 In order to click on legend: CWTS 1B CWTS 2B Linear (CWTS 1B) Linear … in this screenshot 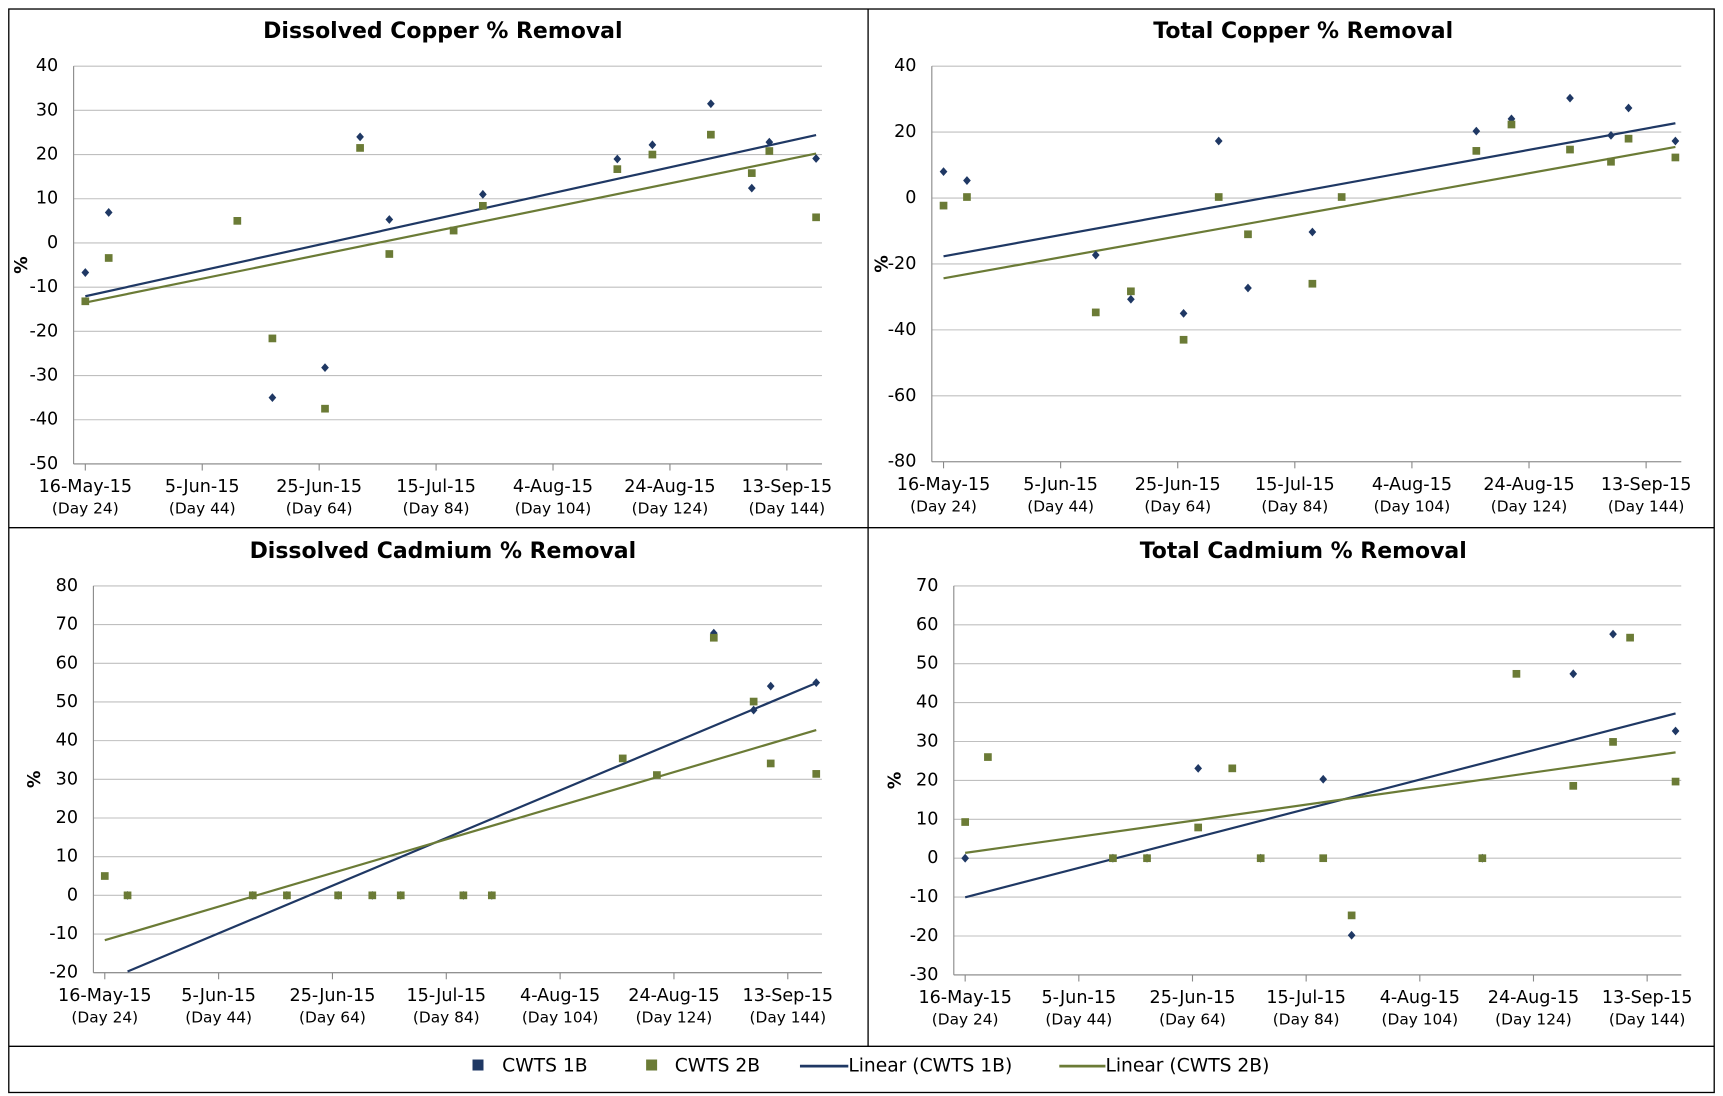, I will do `click(870, 1066)`.